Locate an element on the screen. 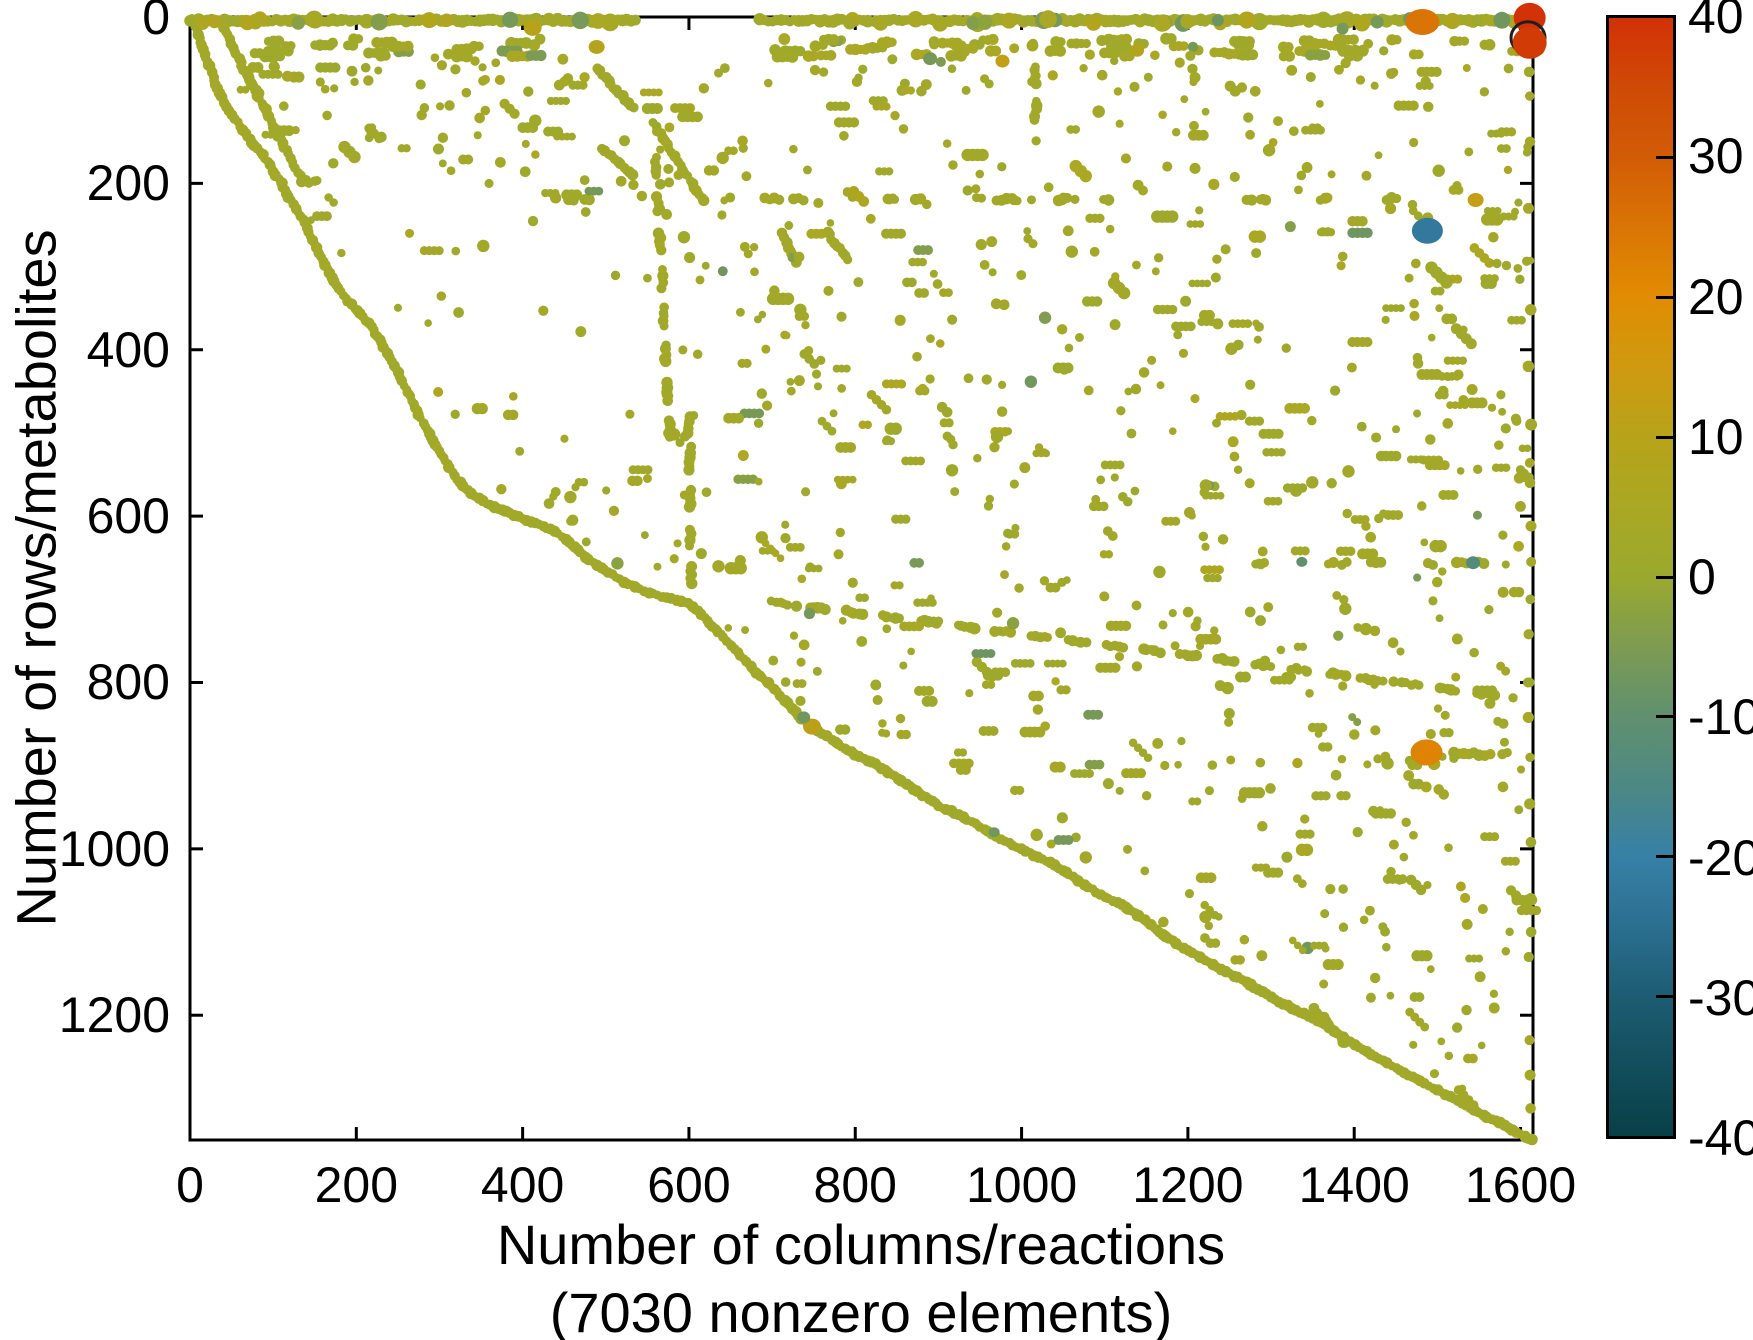 The width and height of the screenshot is (1753, 1340). x-tick-label: 800 is located at coordinates (855, 1185).